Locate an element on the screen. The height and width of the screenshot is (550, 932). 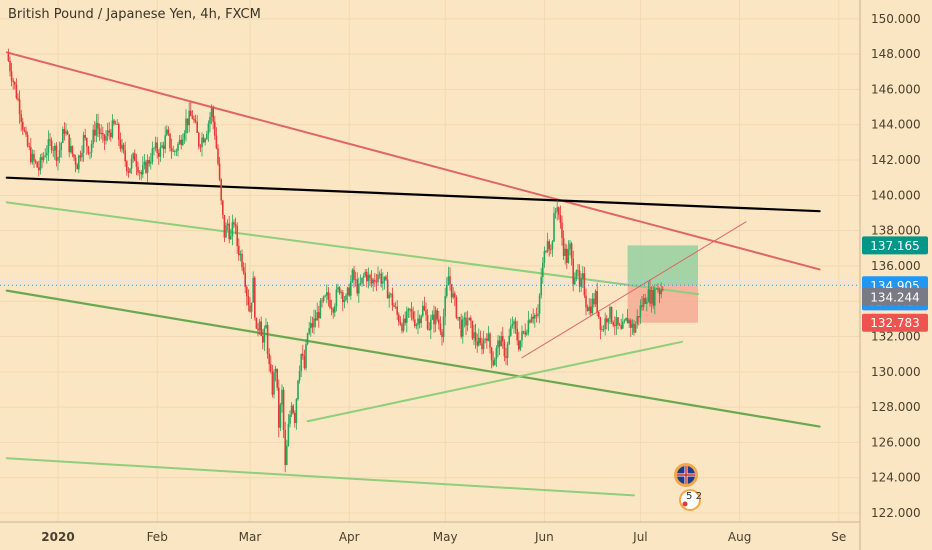
time-axis: 2020 Feb Mar Apr May Jun Jul Aug Se is located at coordinates (430, 532).